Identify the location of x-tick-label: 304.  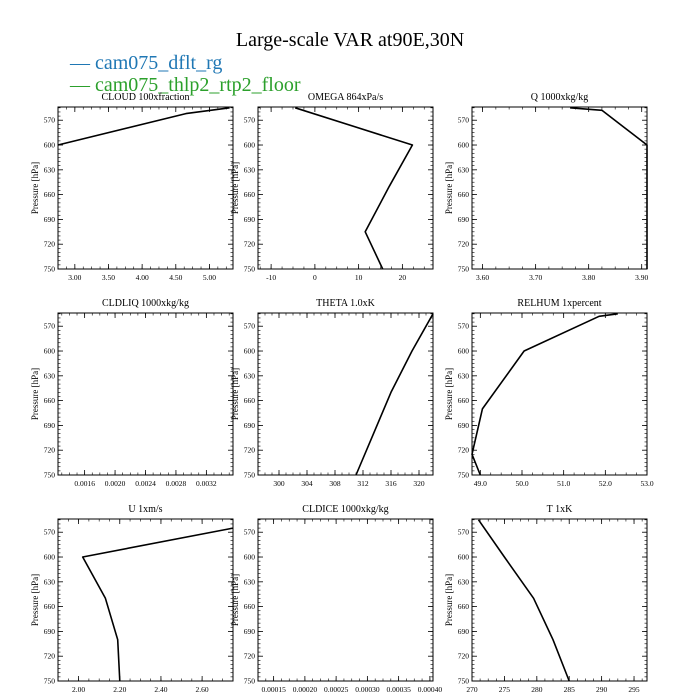
(307, 483).